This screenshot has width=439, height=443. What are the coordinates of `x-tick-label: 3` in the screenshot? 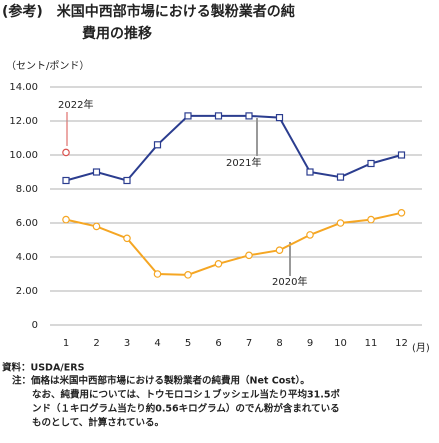 It's located at (127, 343).